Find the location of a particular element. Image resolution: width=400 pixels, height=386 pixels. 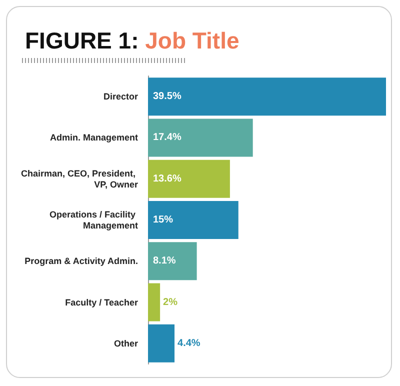

data-label: 15% is located at coordinates (163, 220).